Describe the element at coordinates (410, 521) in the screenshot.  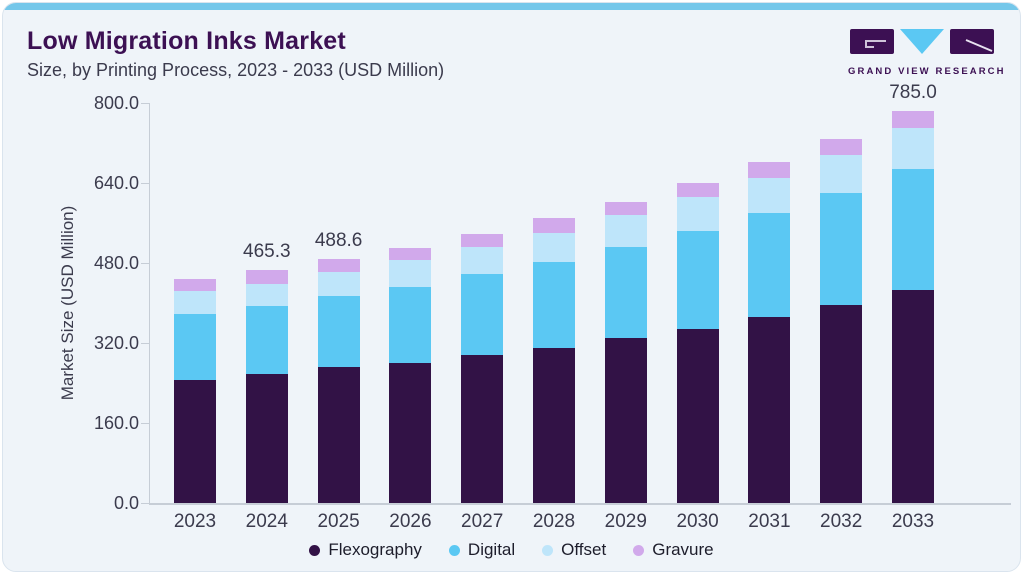
I see `x-tick-label-2026: 2026` at that location.